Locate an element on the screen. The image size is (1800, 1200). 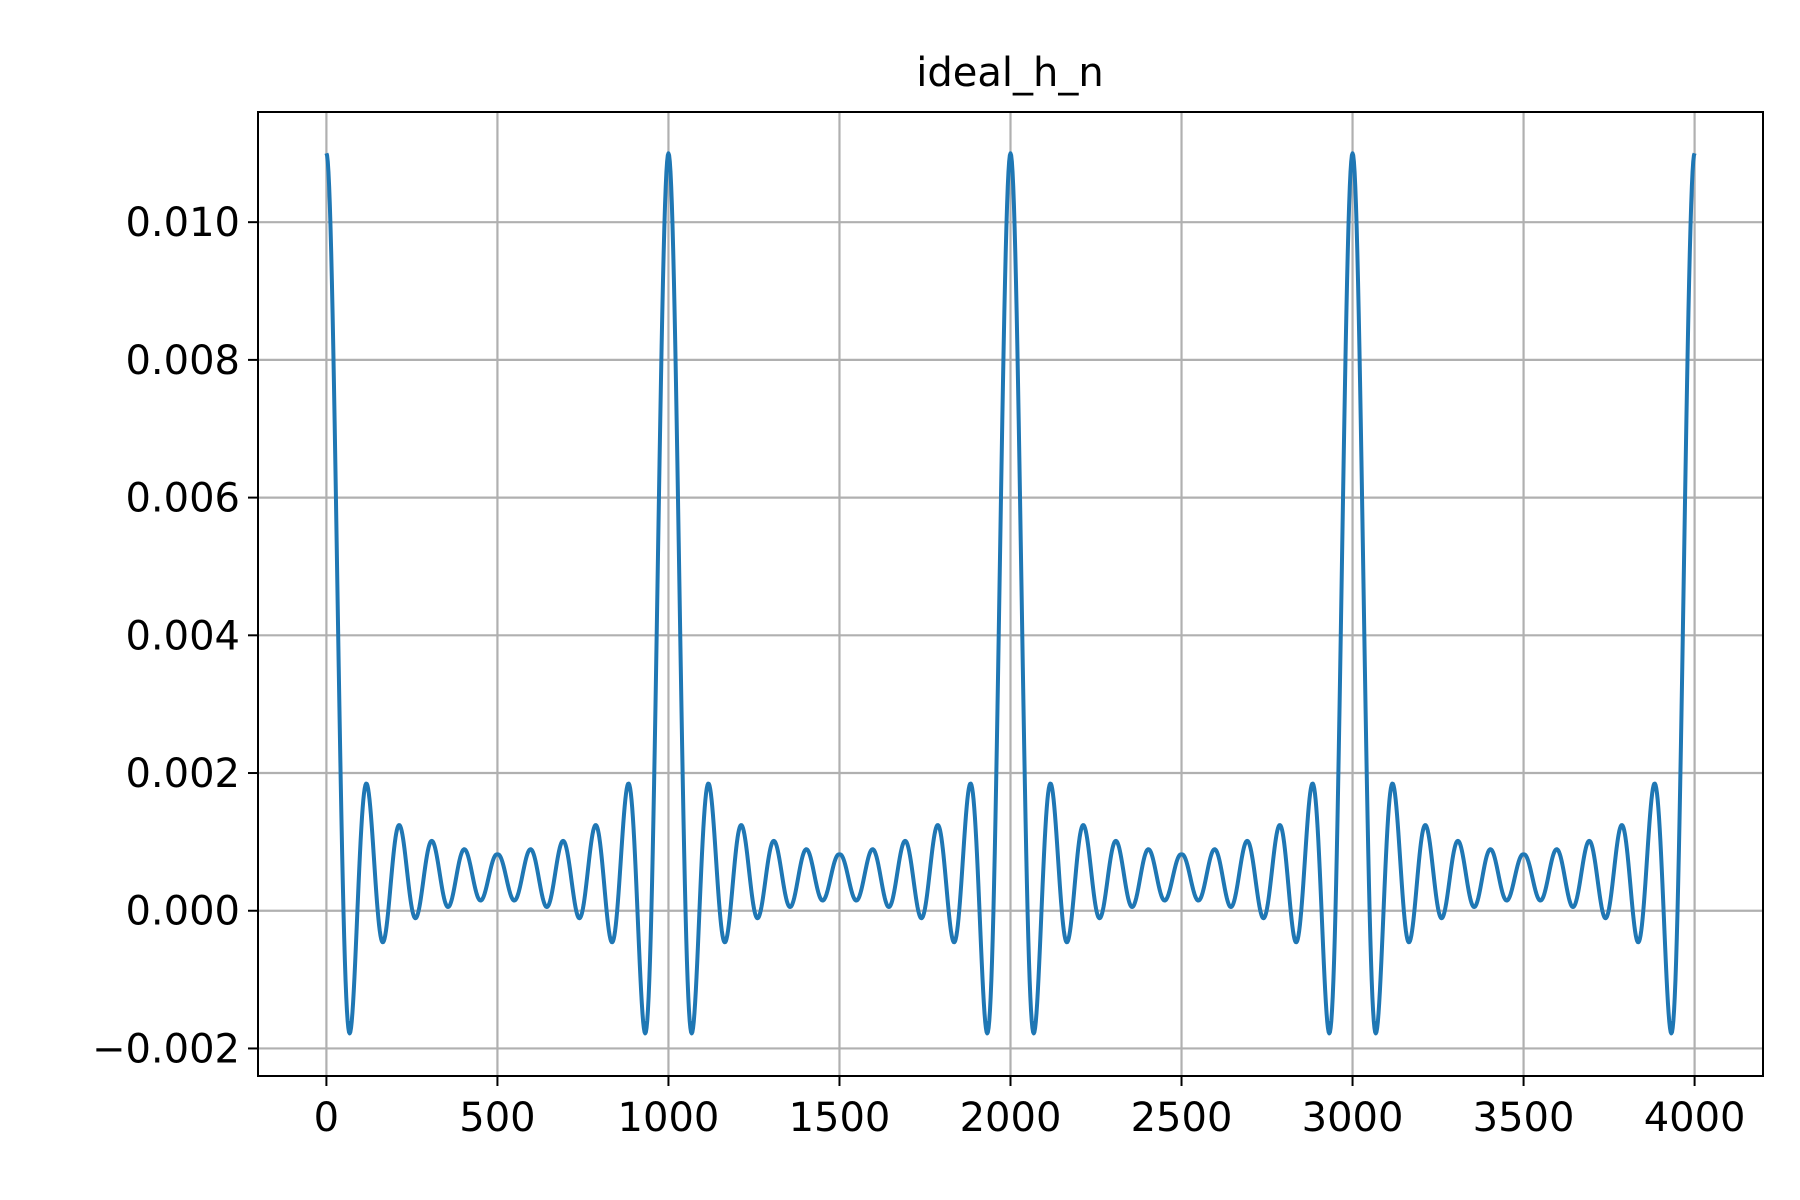
chart-title: ideal_h_n is located at coordinates (1009, 73).